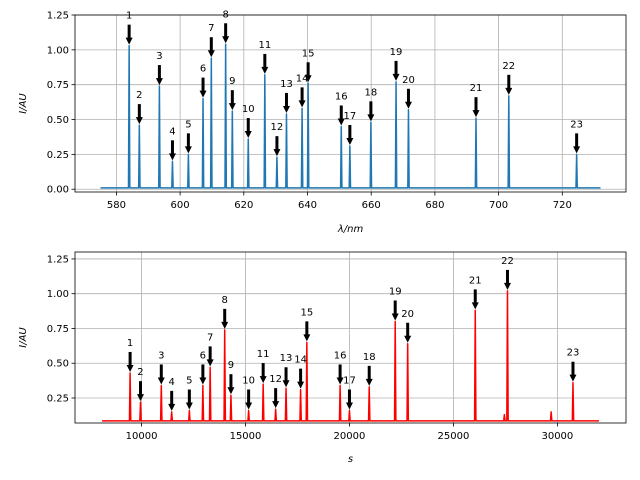 This screenshot has width=640, height=480. Describe the element at coordinates (407, 314) in the screenshot. I see `peak-label: 20` at that location.